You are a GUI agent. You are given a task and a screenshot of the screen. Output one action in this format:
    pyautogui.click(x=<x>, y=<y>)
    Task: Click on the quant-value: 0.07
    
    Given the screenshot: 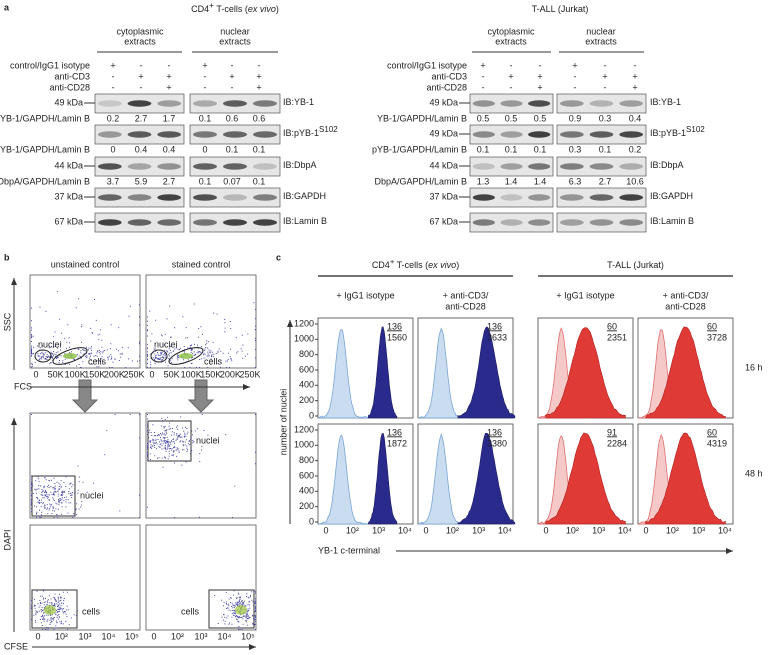 What is the action you would take?
    pyautogui.click(x=232, y=181)
    